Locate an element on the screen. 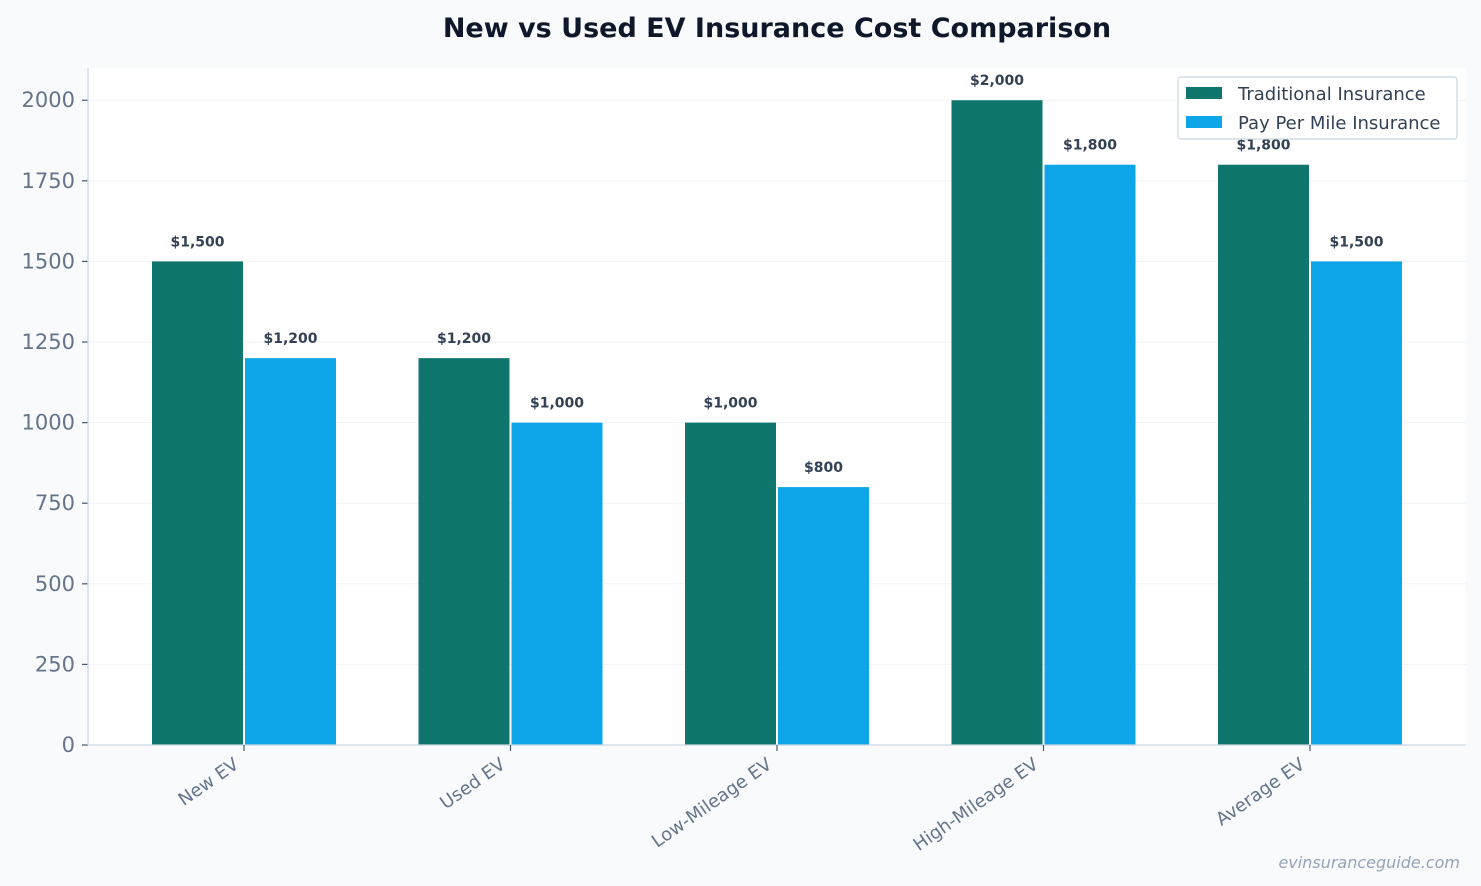  x-tick-label: Low-Mileage EV is located at coordinates (712, 803).